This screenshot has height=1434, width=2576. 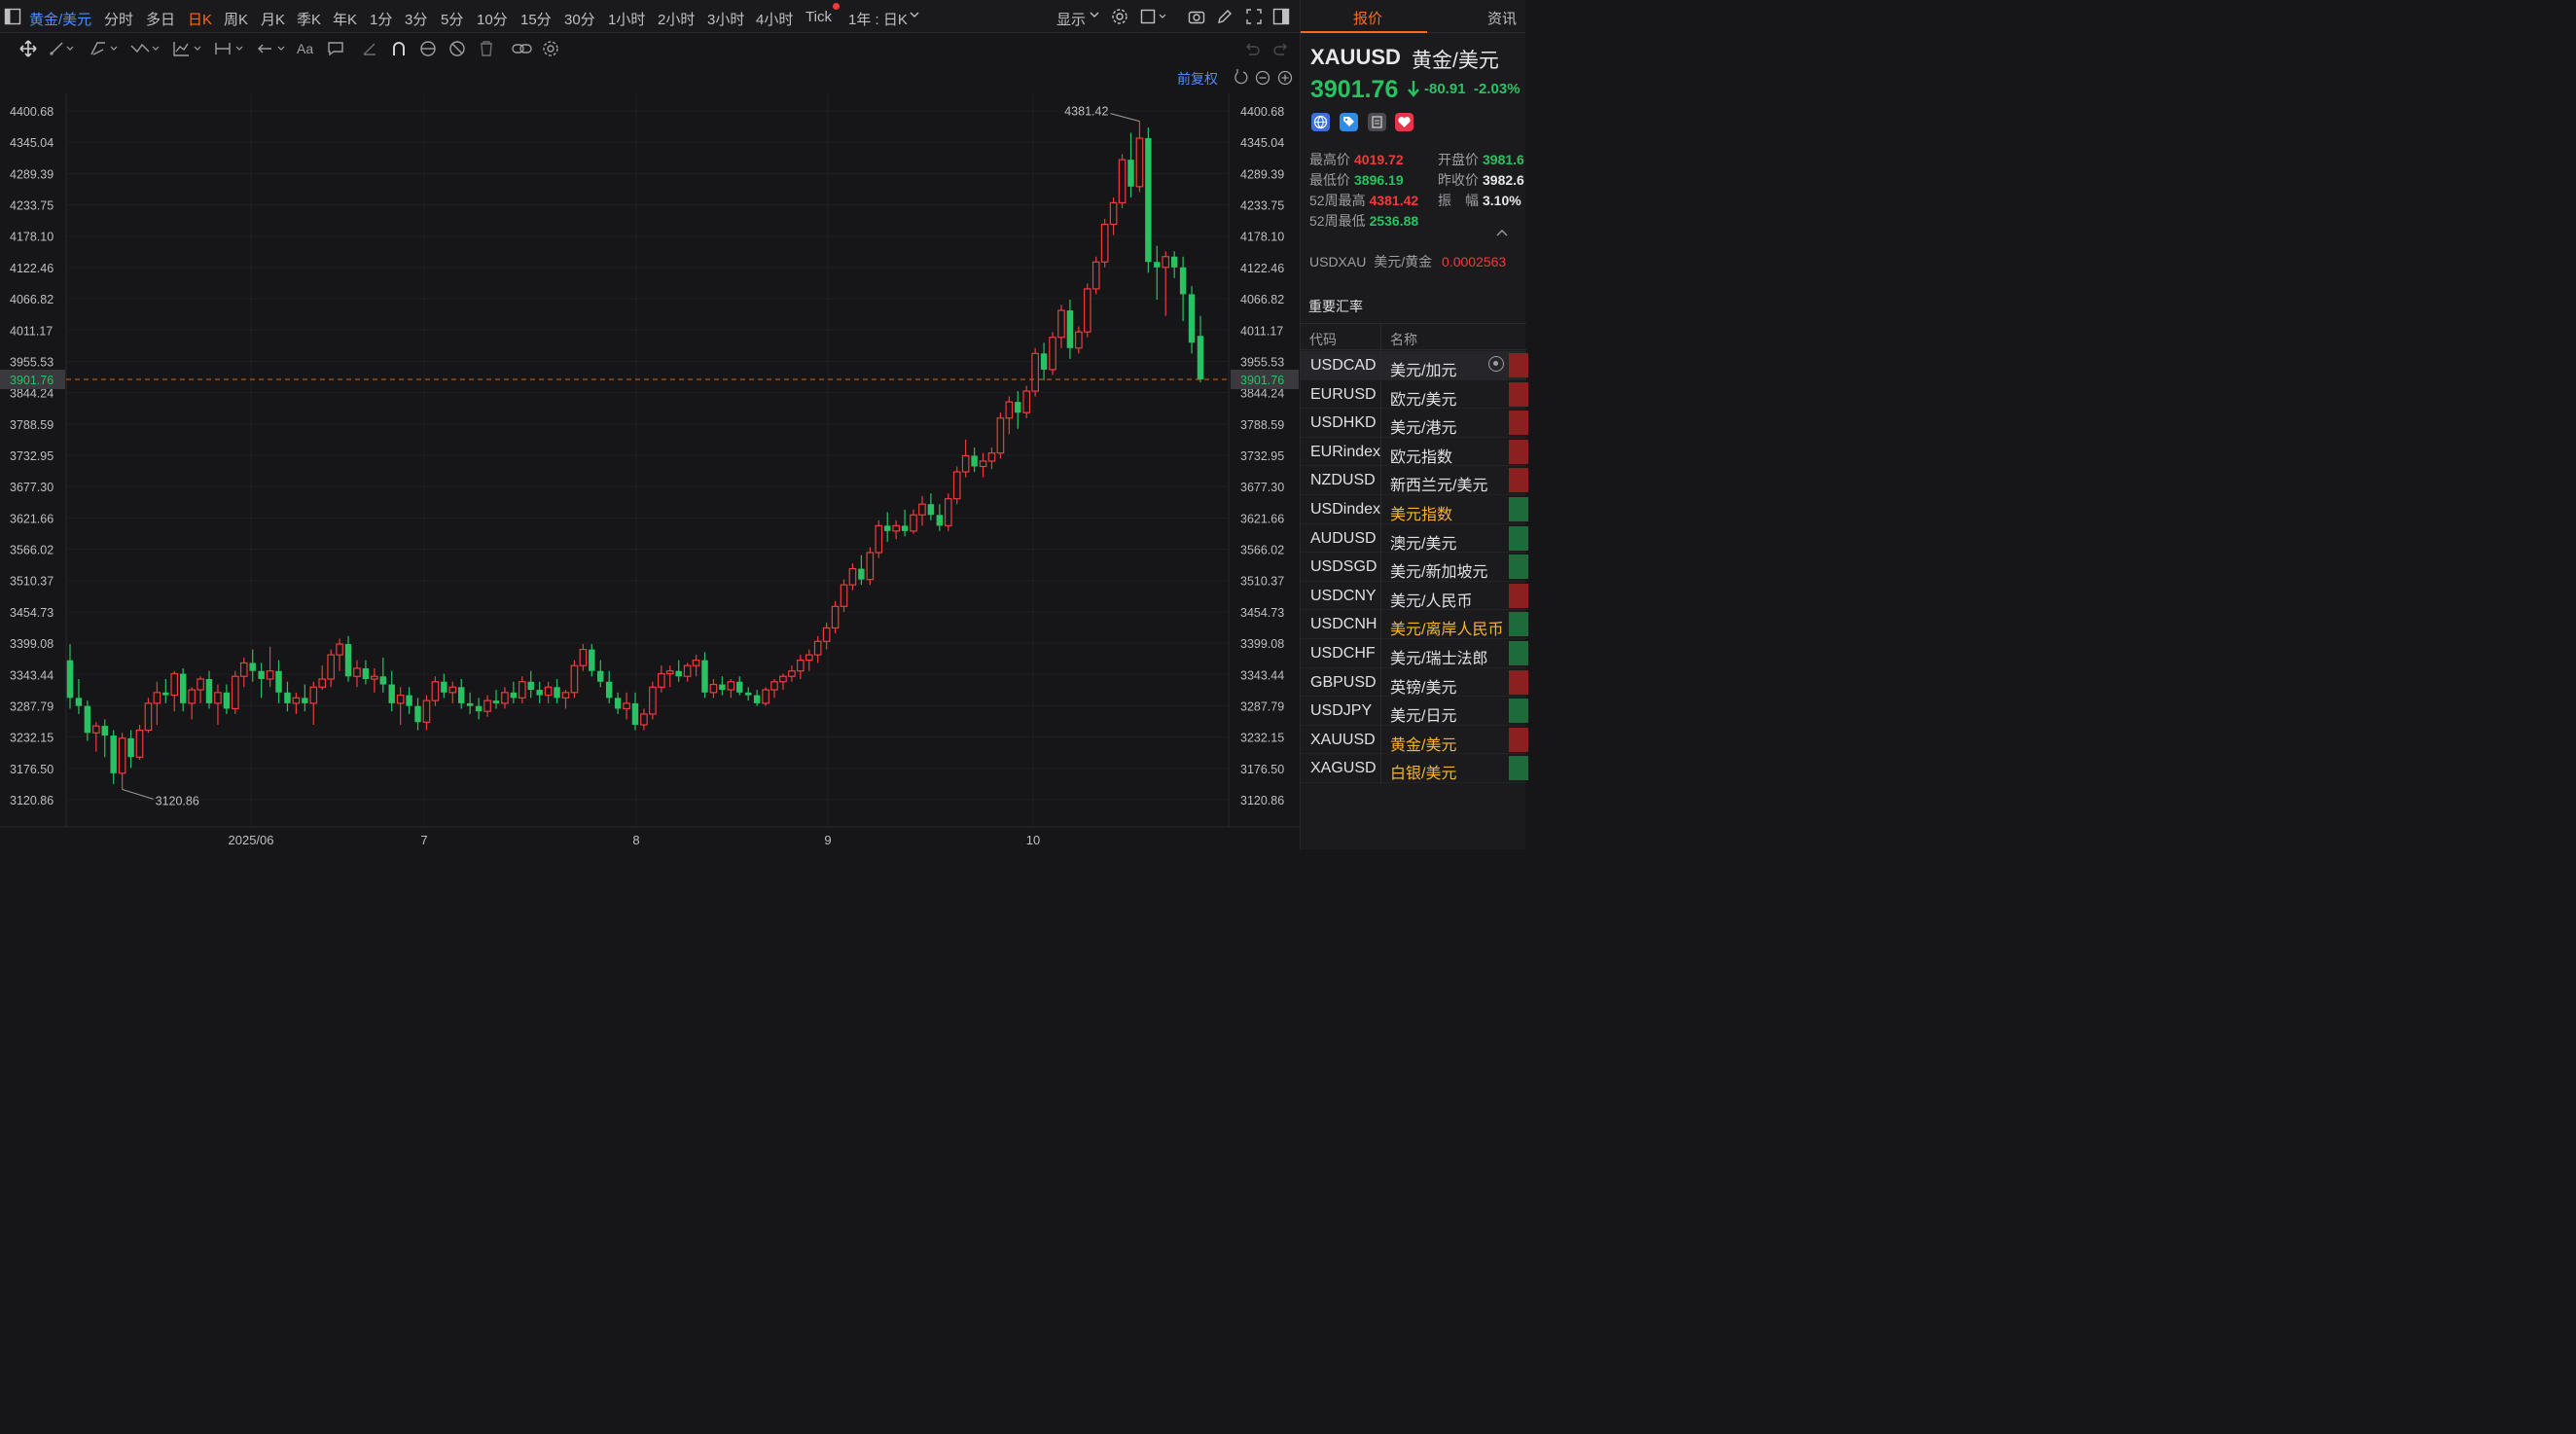 I want to click on rates-row: USDCNY 美元/人民币, so click(x=1414, y=596).